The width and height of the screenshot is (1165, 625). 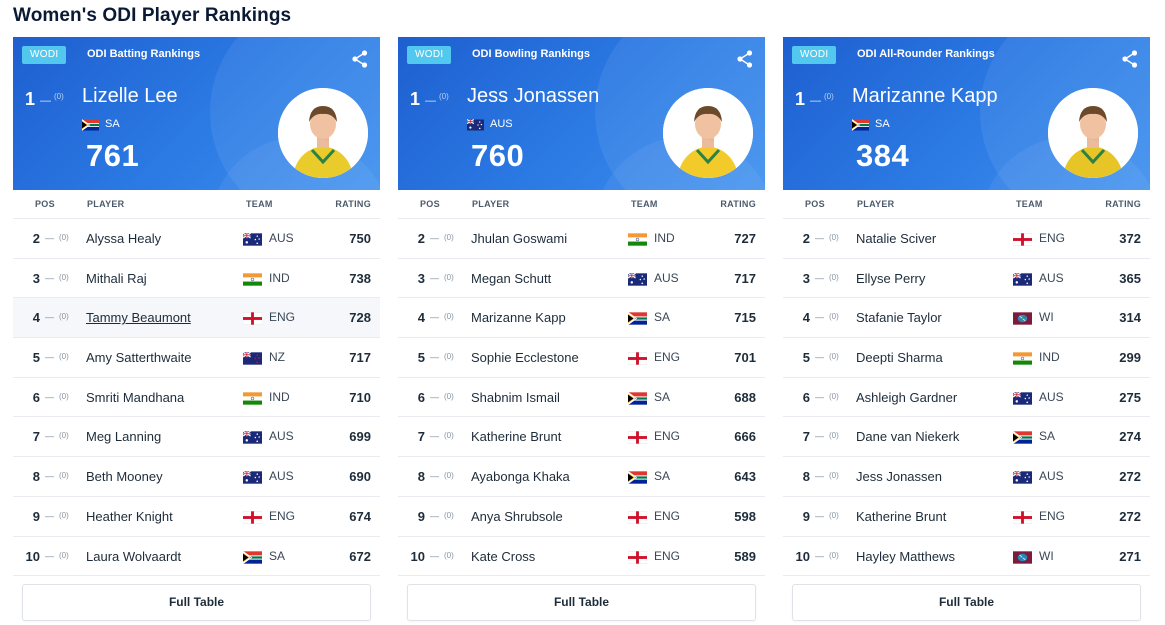 What do you see at coordinates (196, 358) in the screenshot?
I see `table-row: 5 — (0) Amy Satterthwaite NZ 717` at bounding box center [196, 358].